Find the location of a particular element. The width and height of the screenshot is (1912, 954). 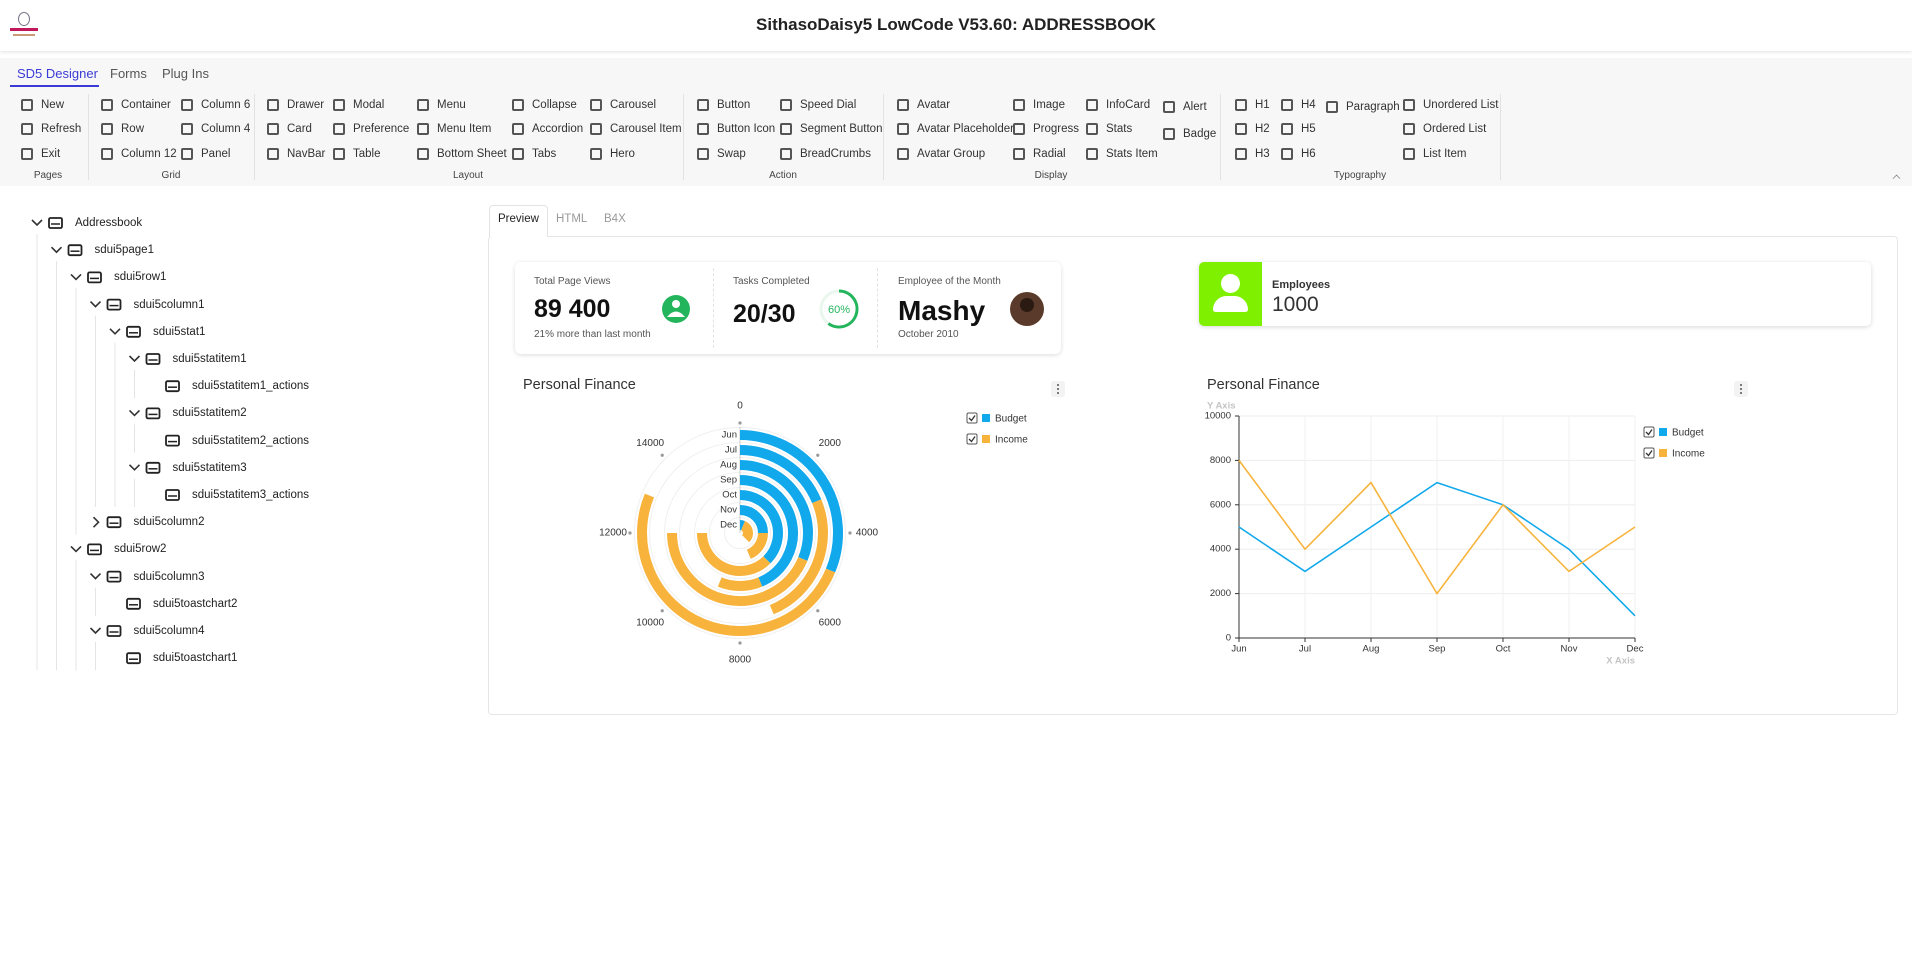

toolbar-button: Tabs is located at coordinates (544, 154).